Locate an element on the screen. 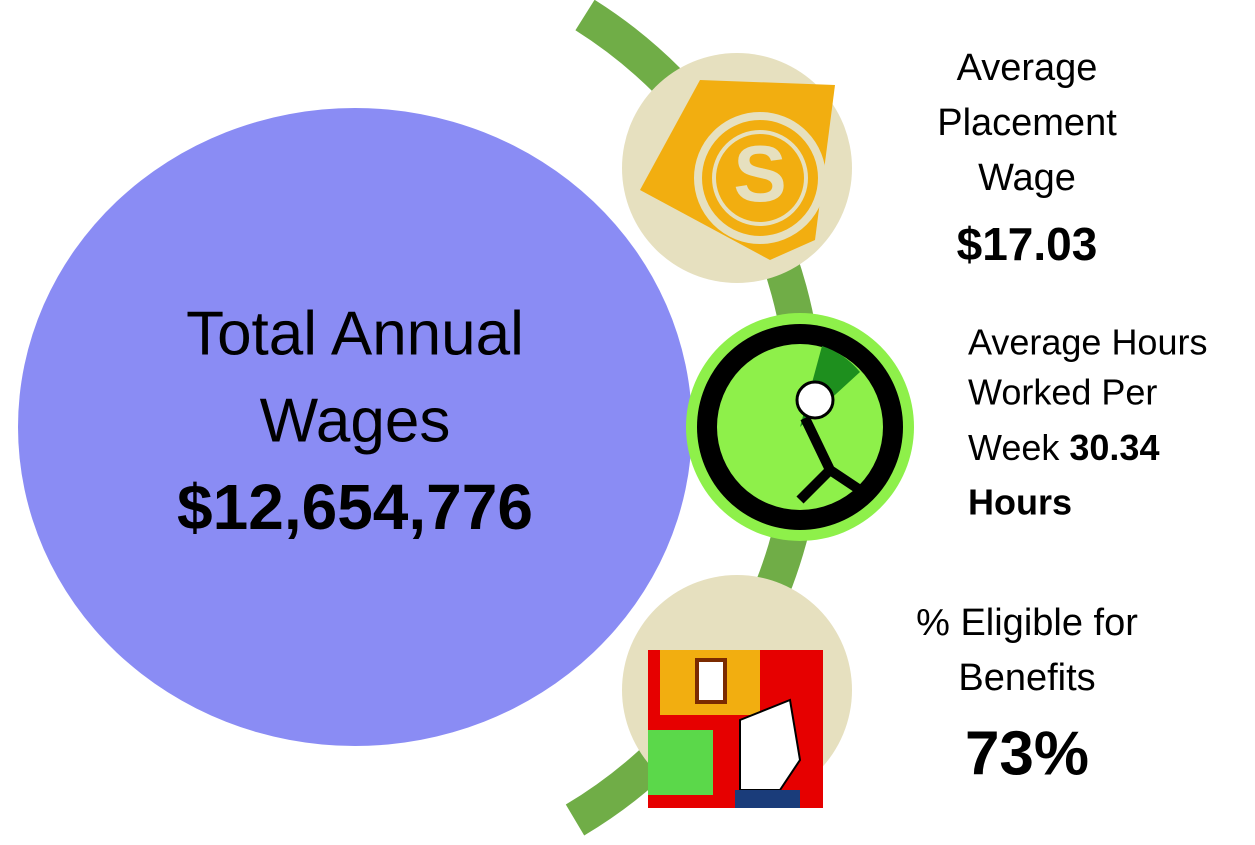 The image size is (1255, 845). label-word: Week is located at coordinates (1014, 447).